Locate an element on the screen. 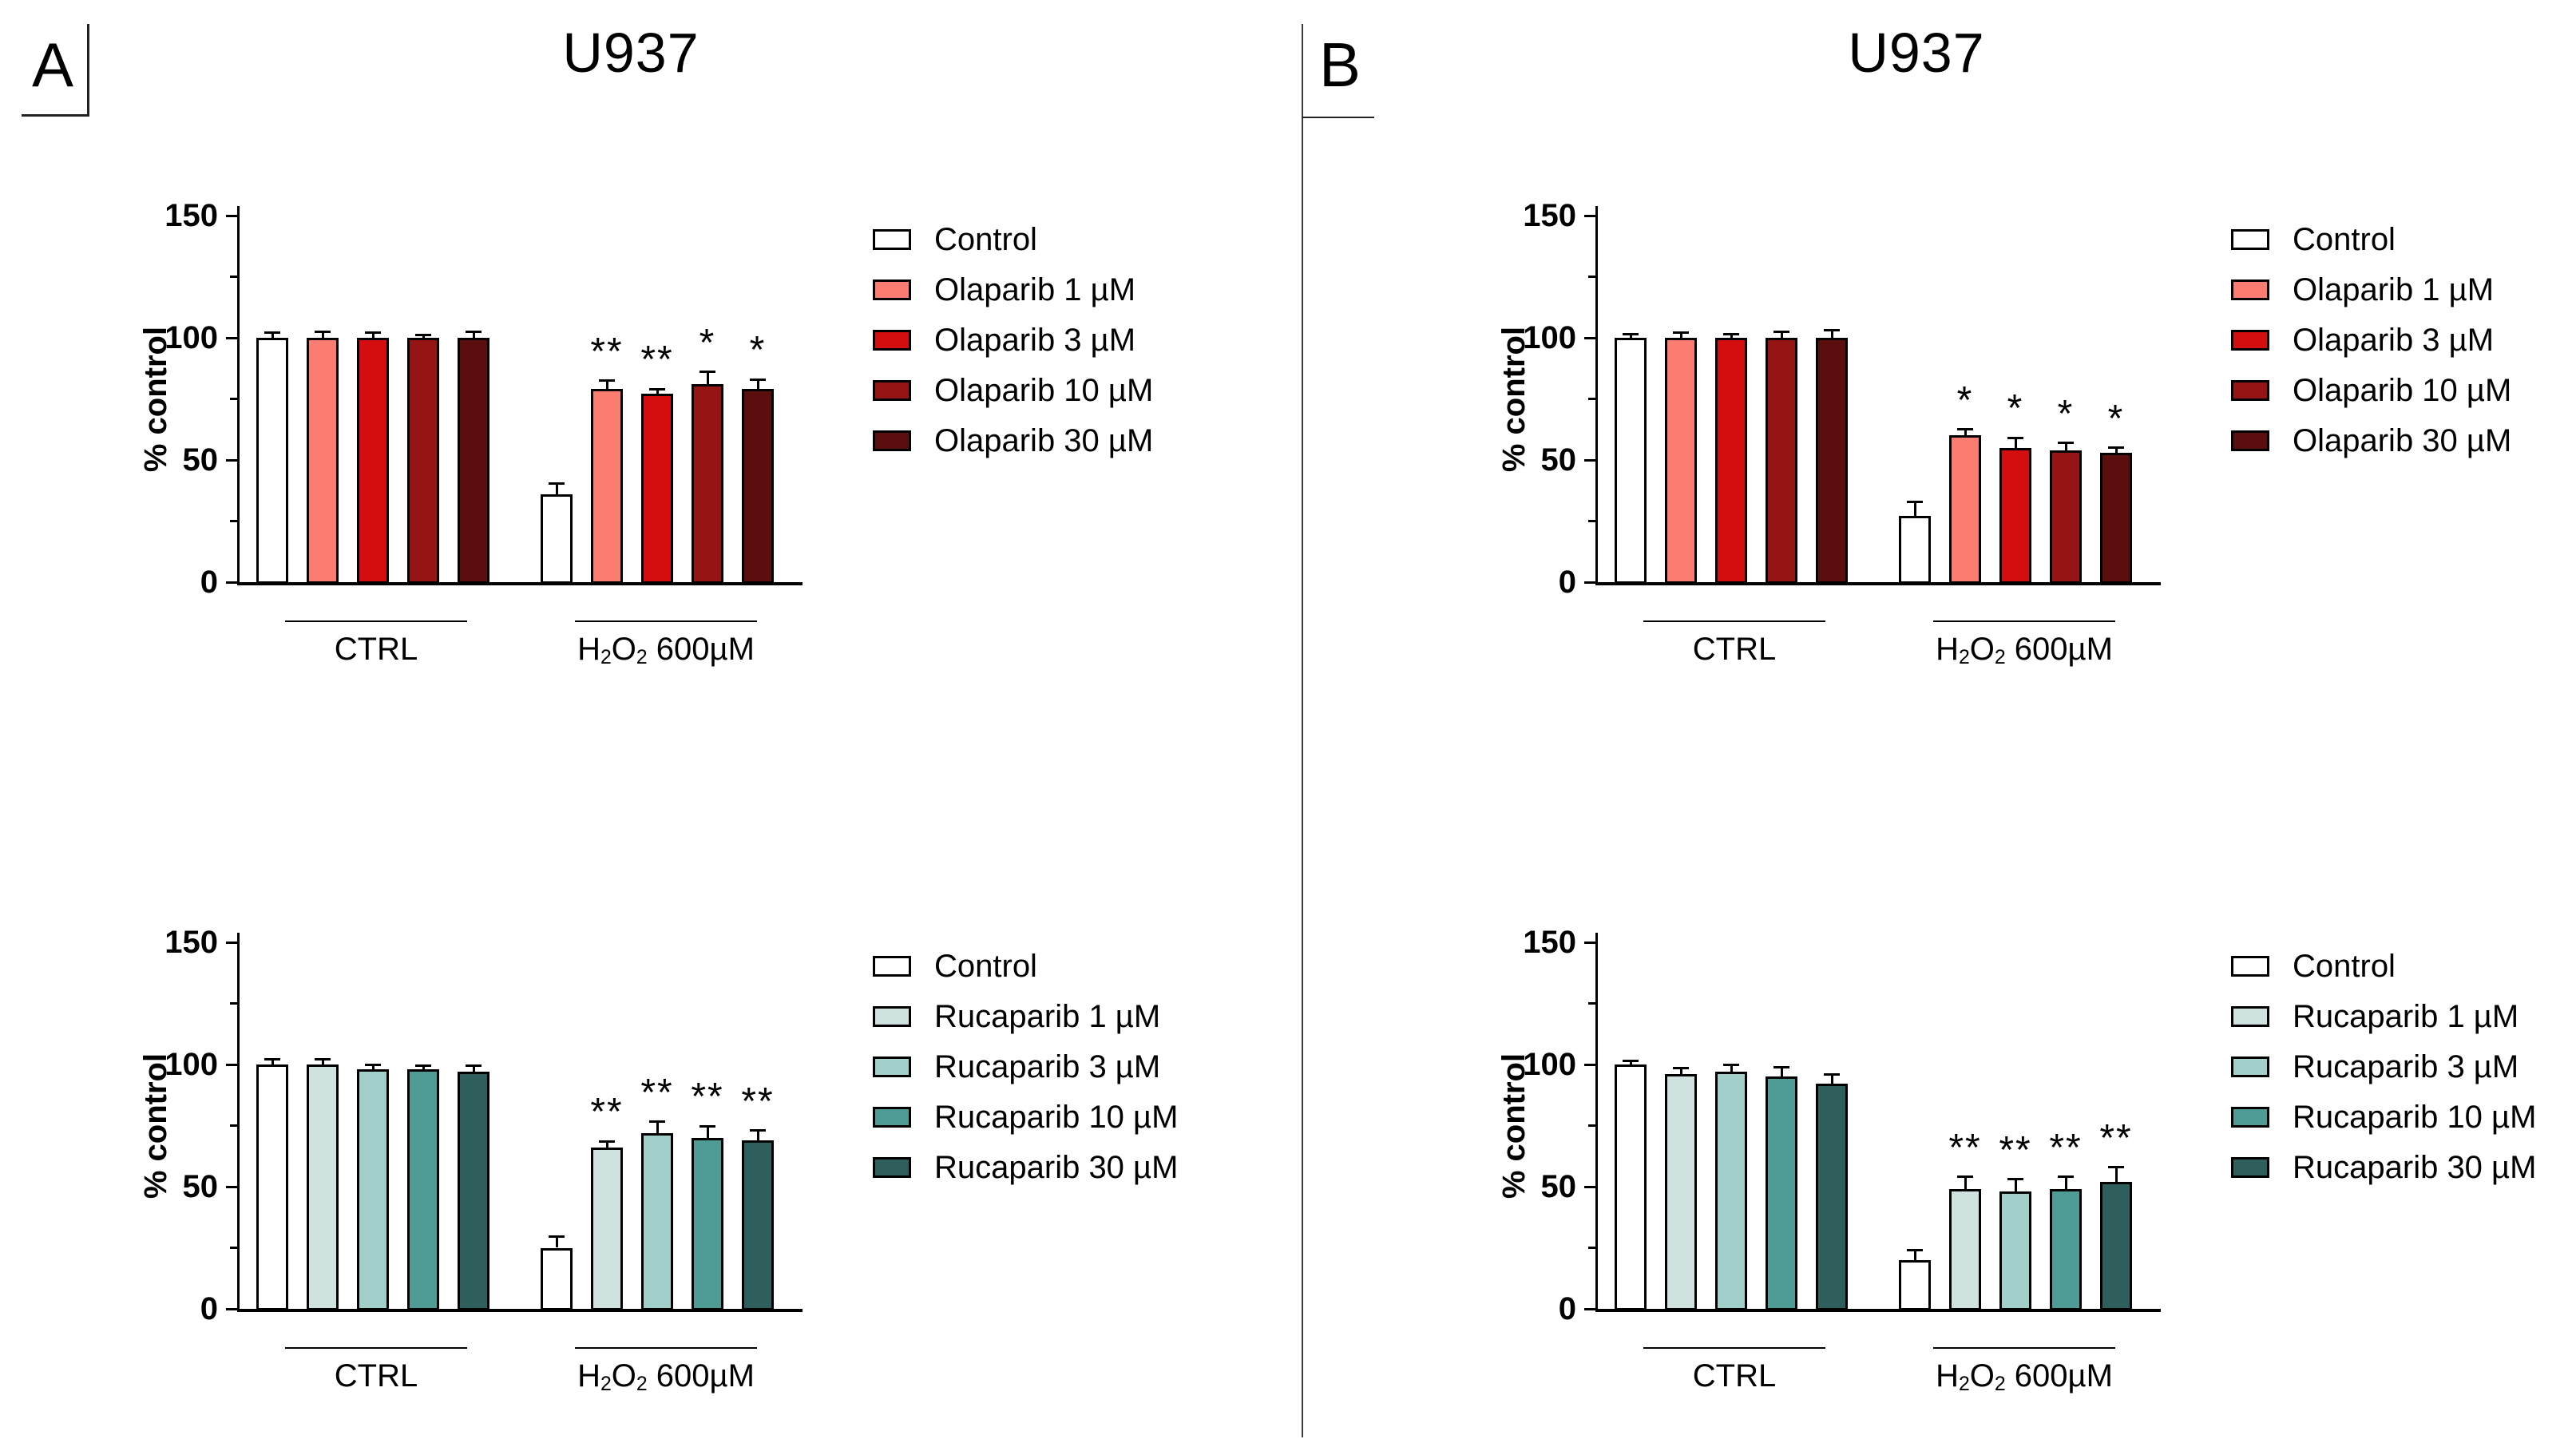 This screenshot has width=2576, height=1447. panel-separator-line is located at coordinates (1302, 730).